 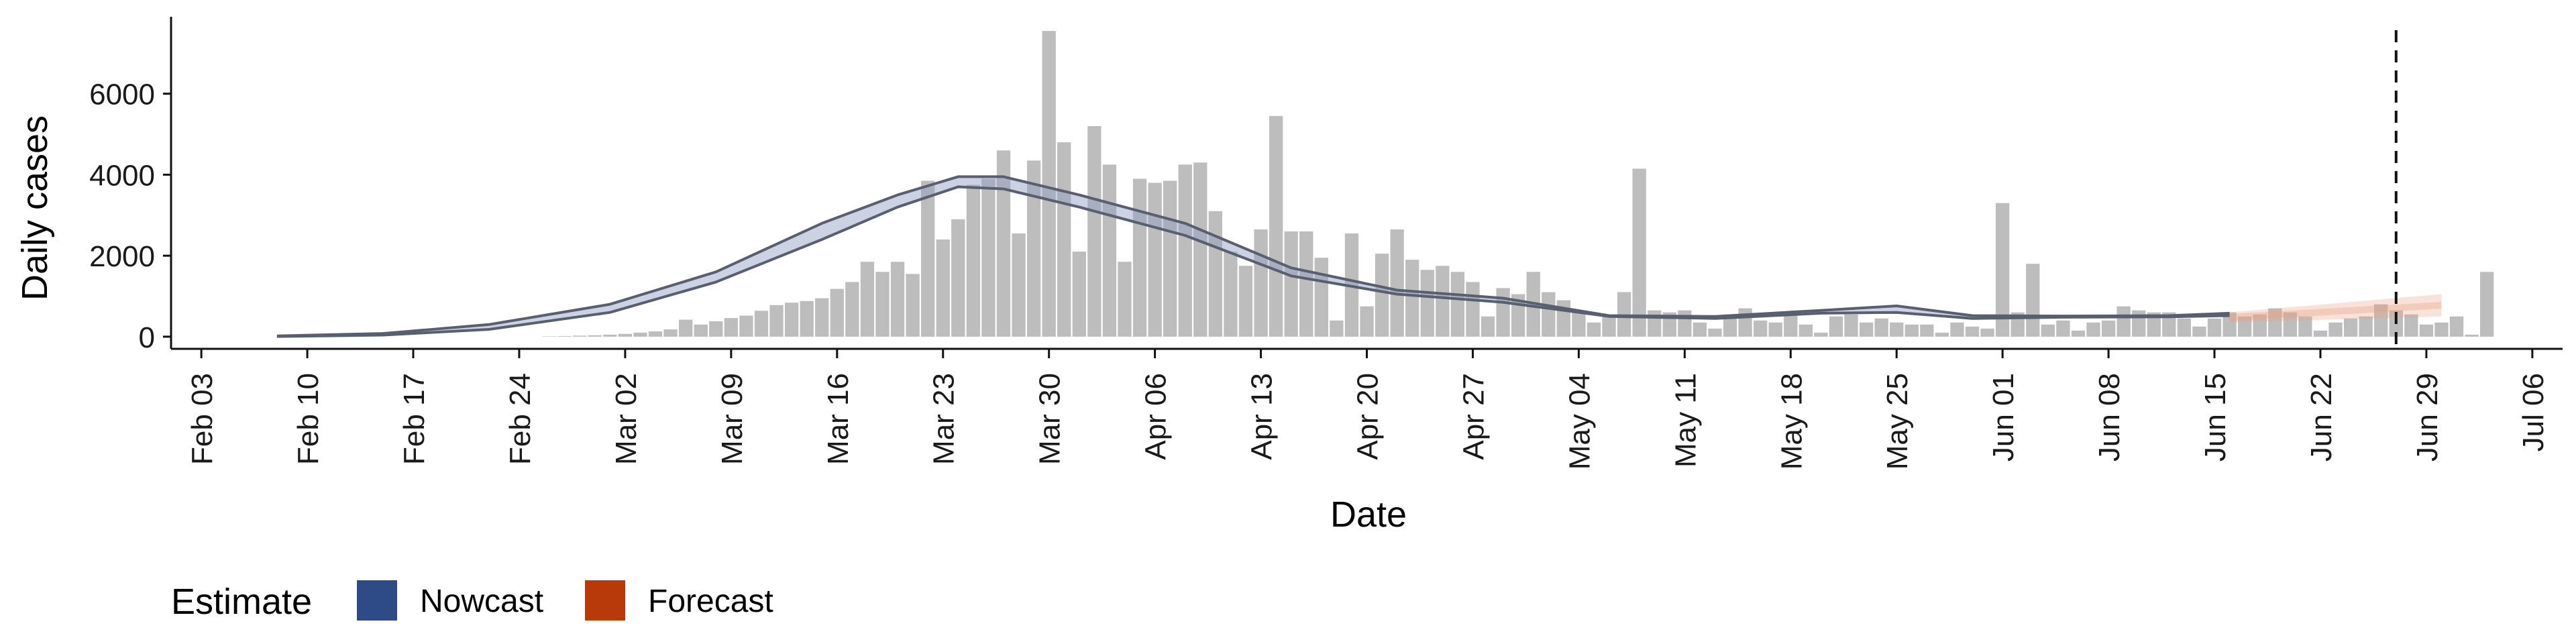 I want to click on x-tick-label: May 25, so click(x=1897, y=421).